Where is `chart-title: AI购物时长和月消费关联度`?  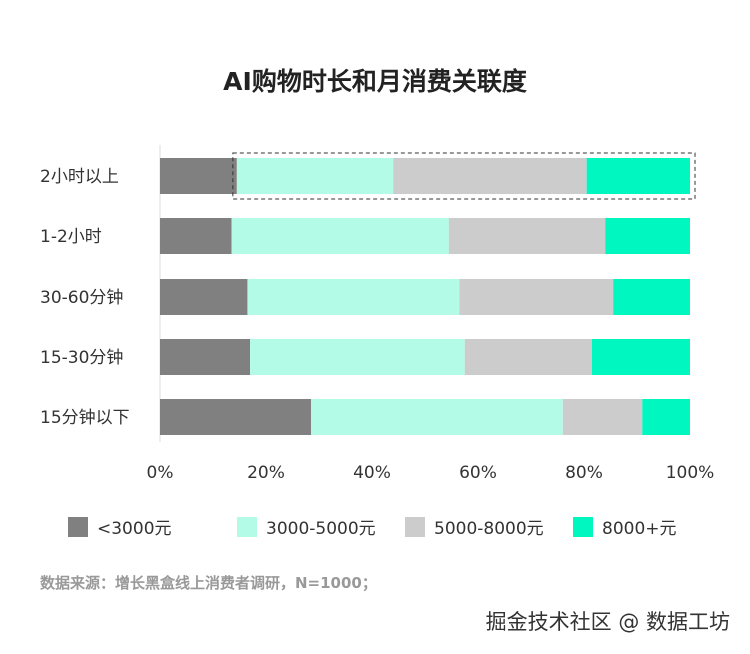 chart-title: AI购物时长和月消费关联度 is located at coordinates (375, 81).